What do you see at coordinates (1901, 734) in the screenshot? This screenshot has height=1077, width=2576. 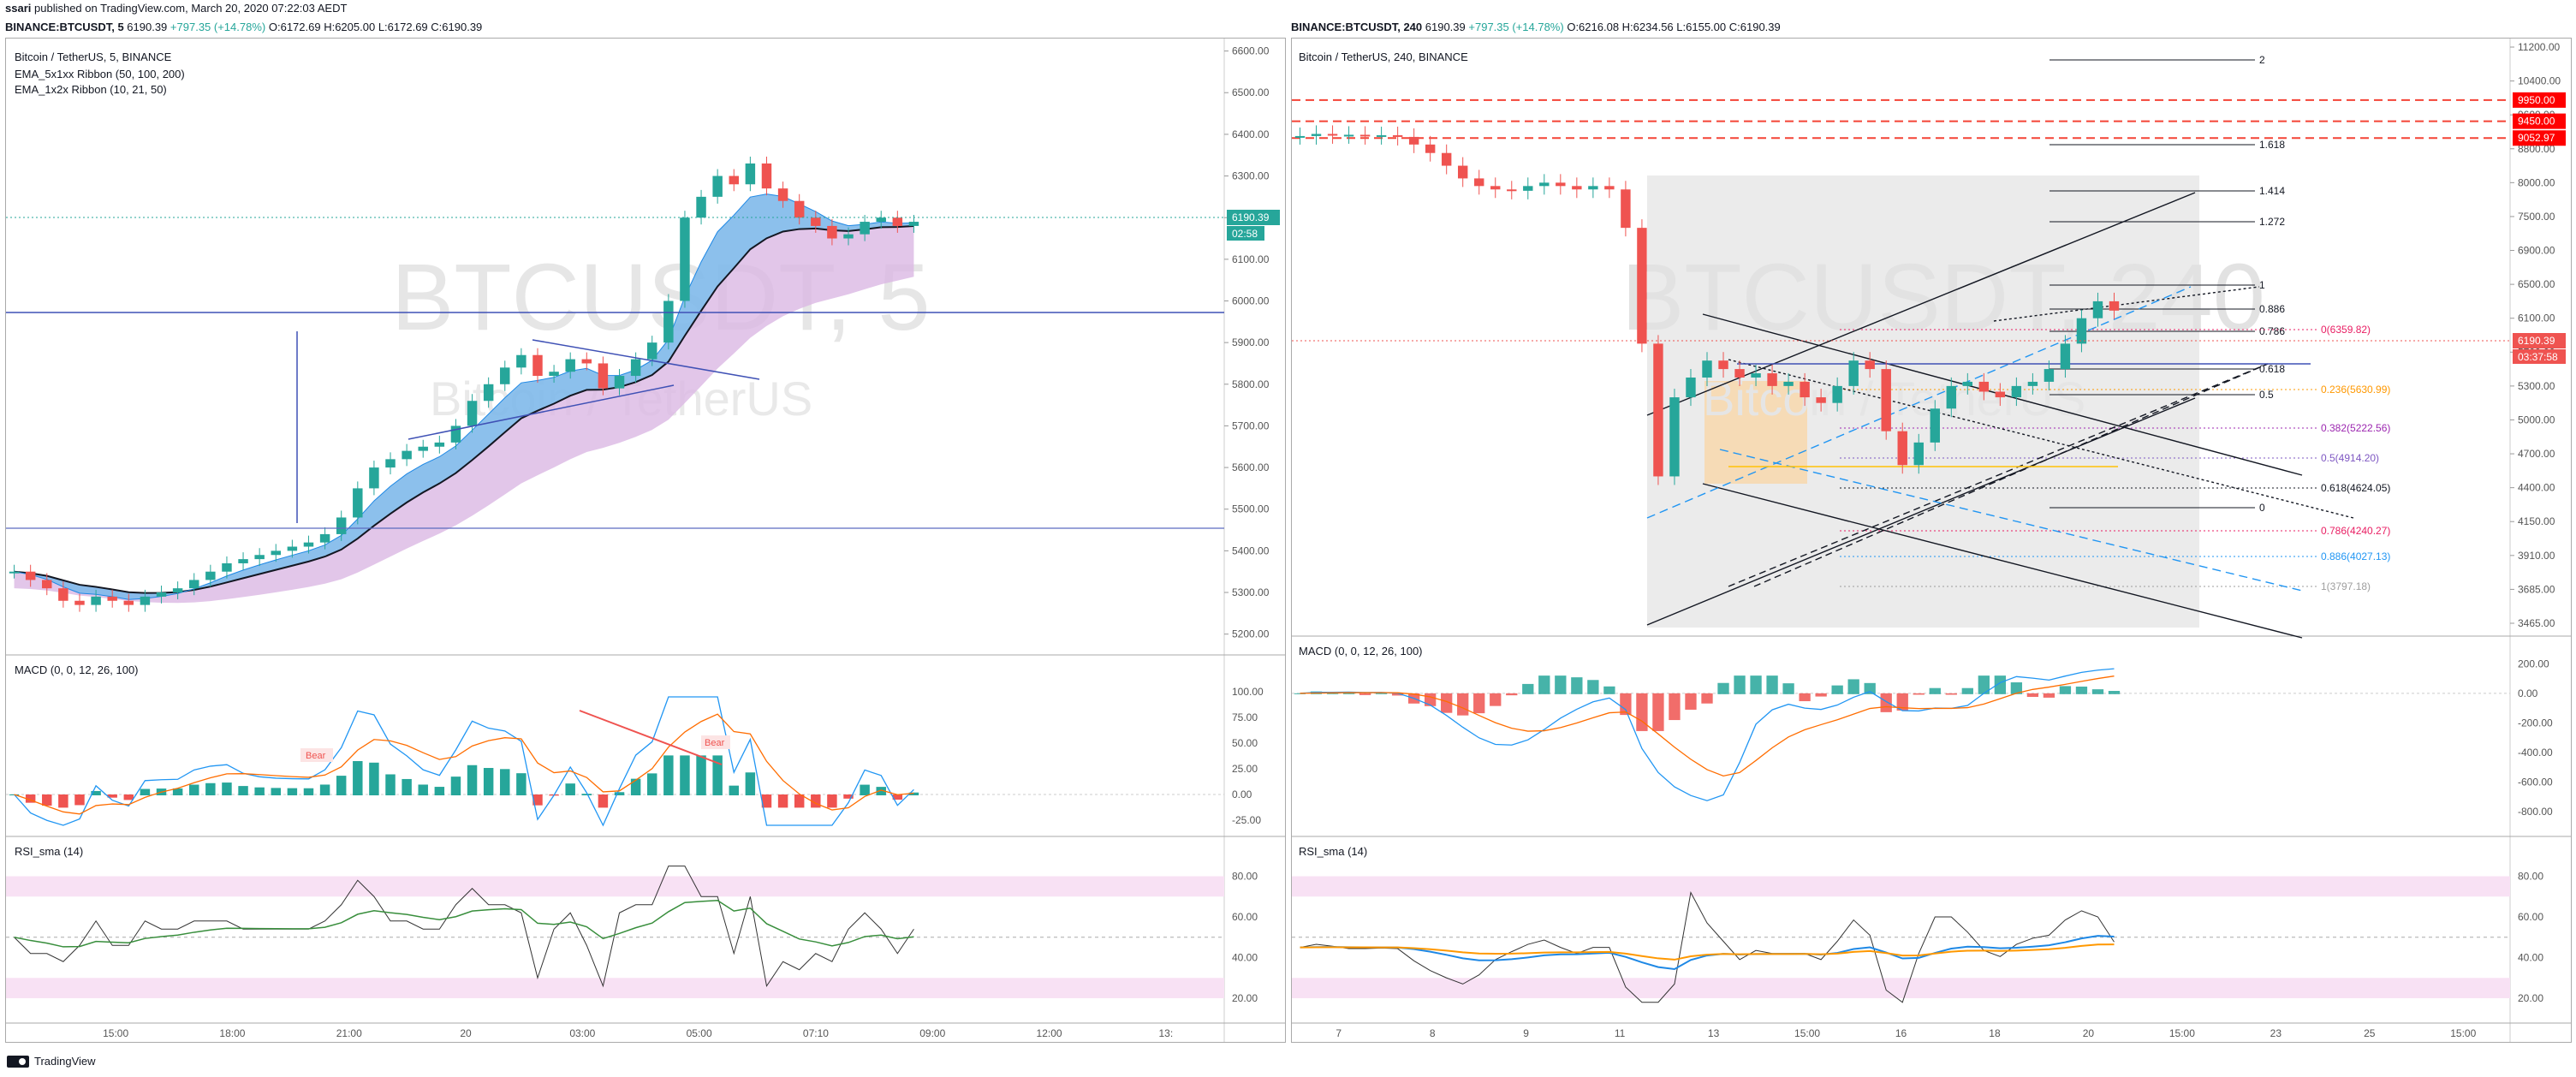 I see `right-macd-plot` at bounding box center [1901, 734].